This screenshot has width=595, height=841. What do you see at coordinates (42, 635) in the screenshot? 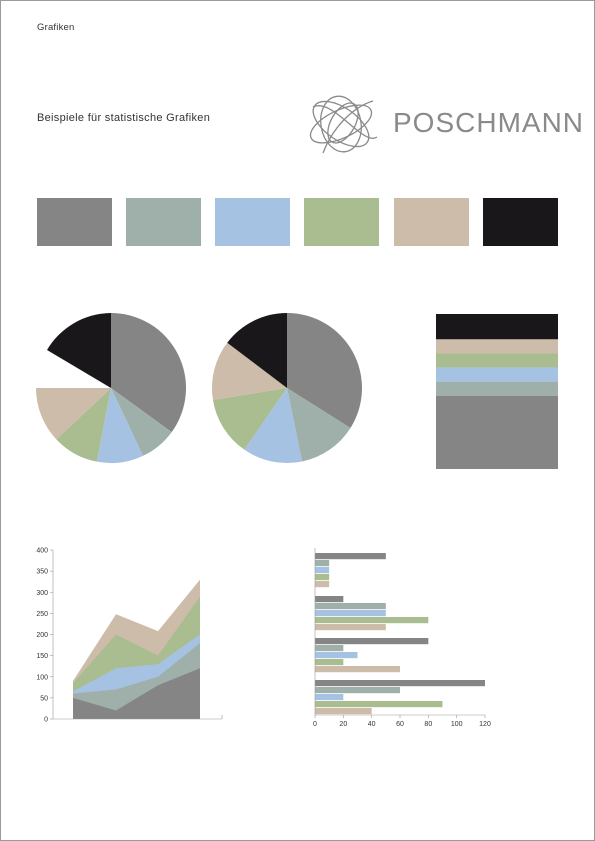
I see `y-tick-label: 200` at bounding box center [42, 635].